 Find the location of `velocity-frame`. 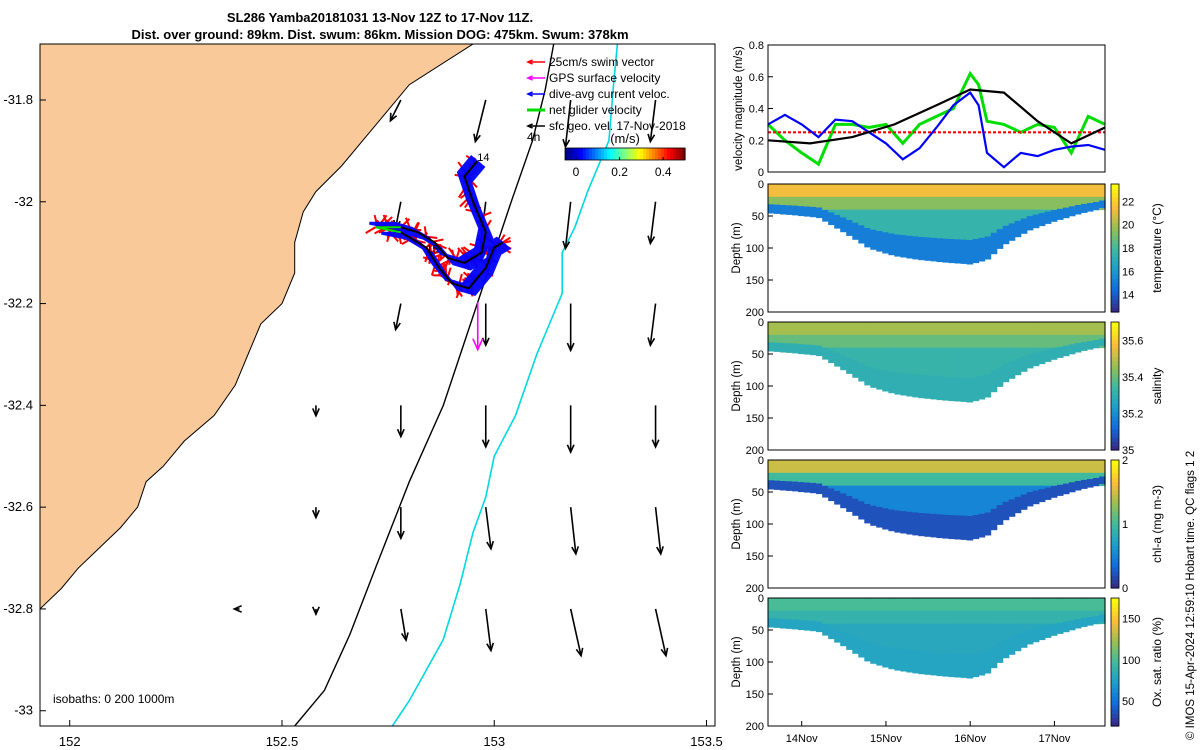

velocity-frame is located at coordinates (936, 108).